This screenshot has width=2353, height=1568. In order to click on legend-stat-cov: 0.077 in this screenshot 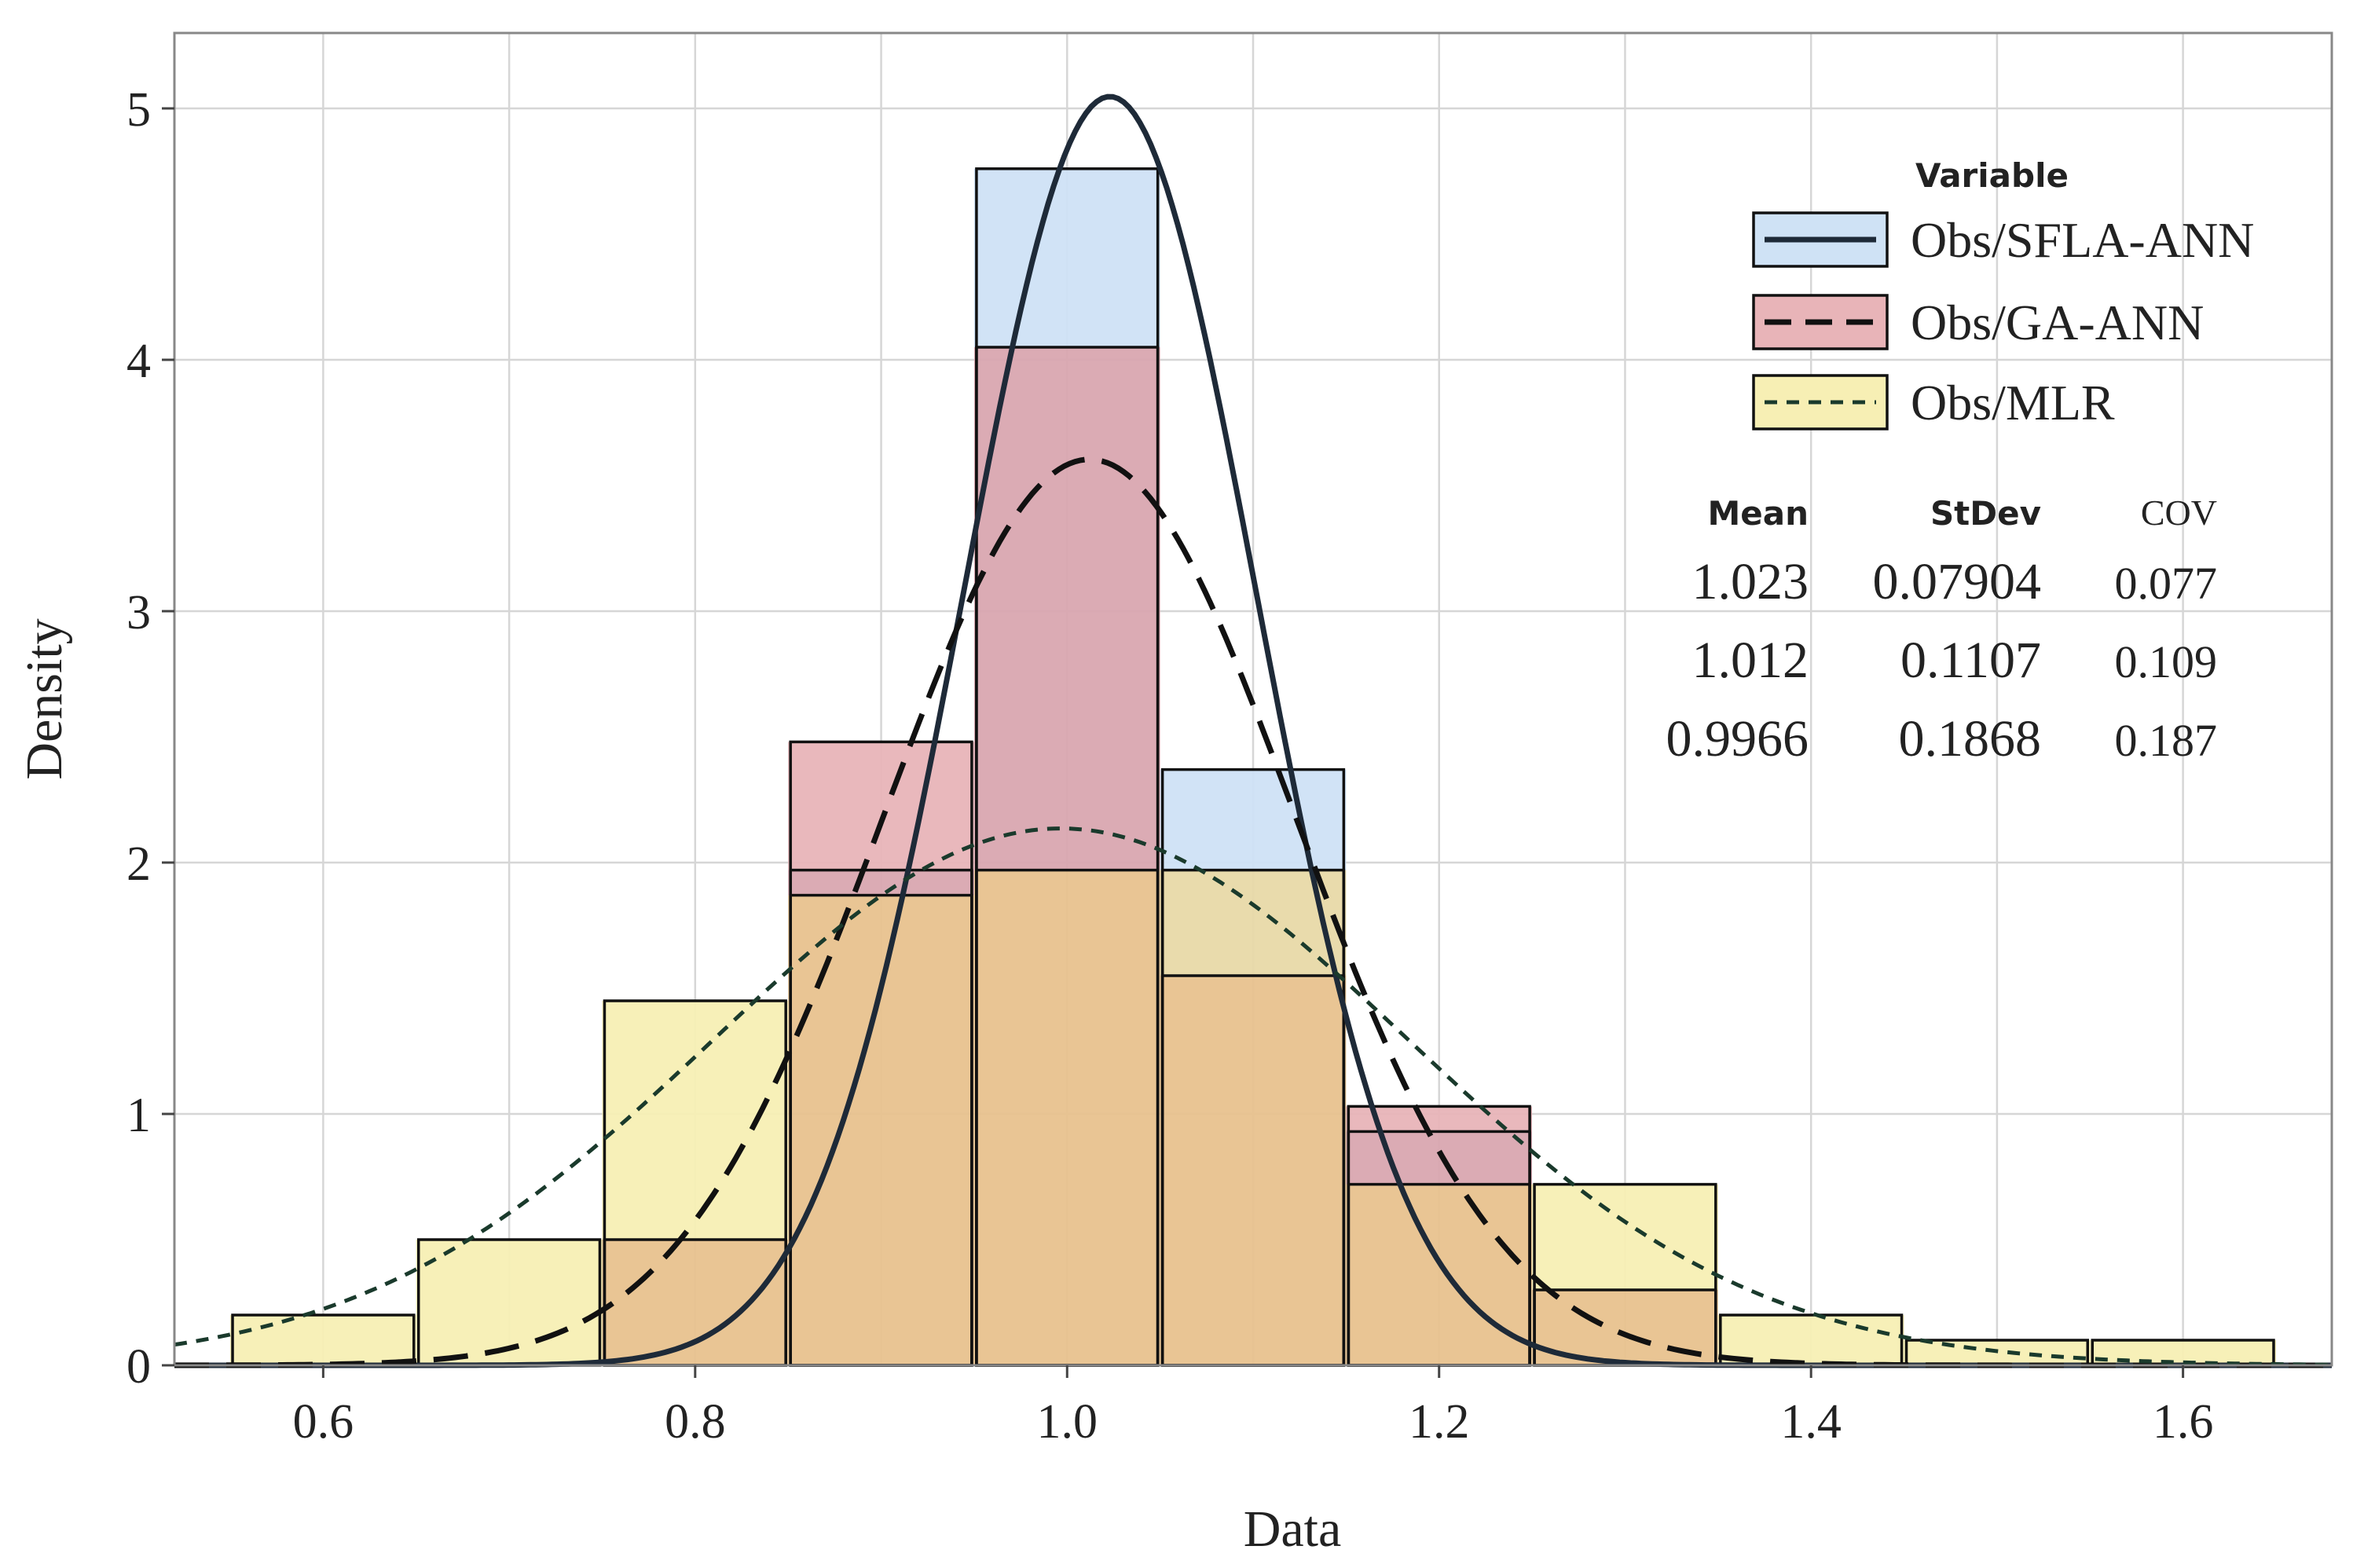, I will do `click(2166, 583)`.